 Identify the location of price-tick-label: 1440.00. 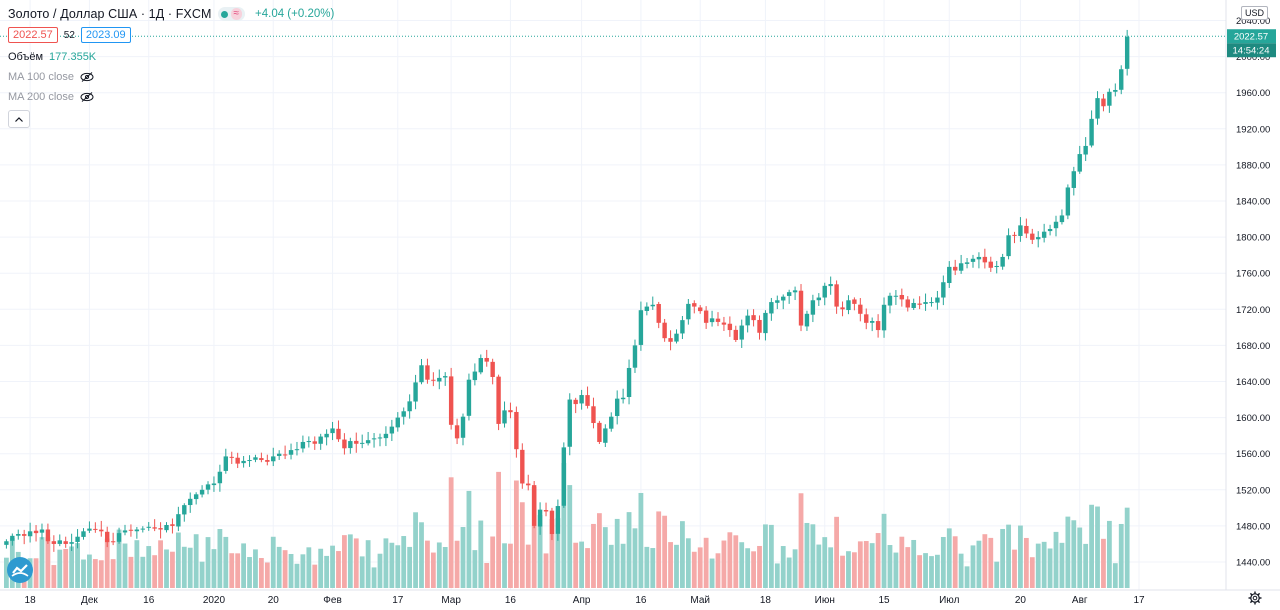
(1253, 563).